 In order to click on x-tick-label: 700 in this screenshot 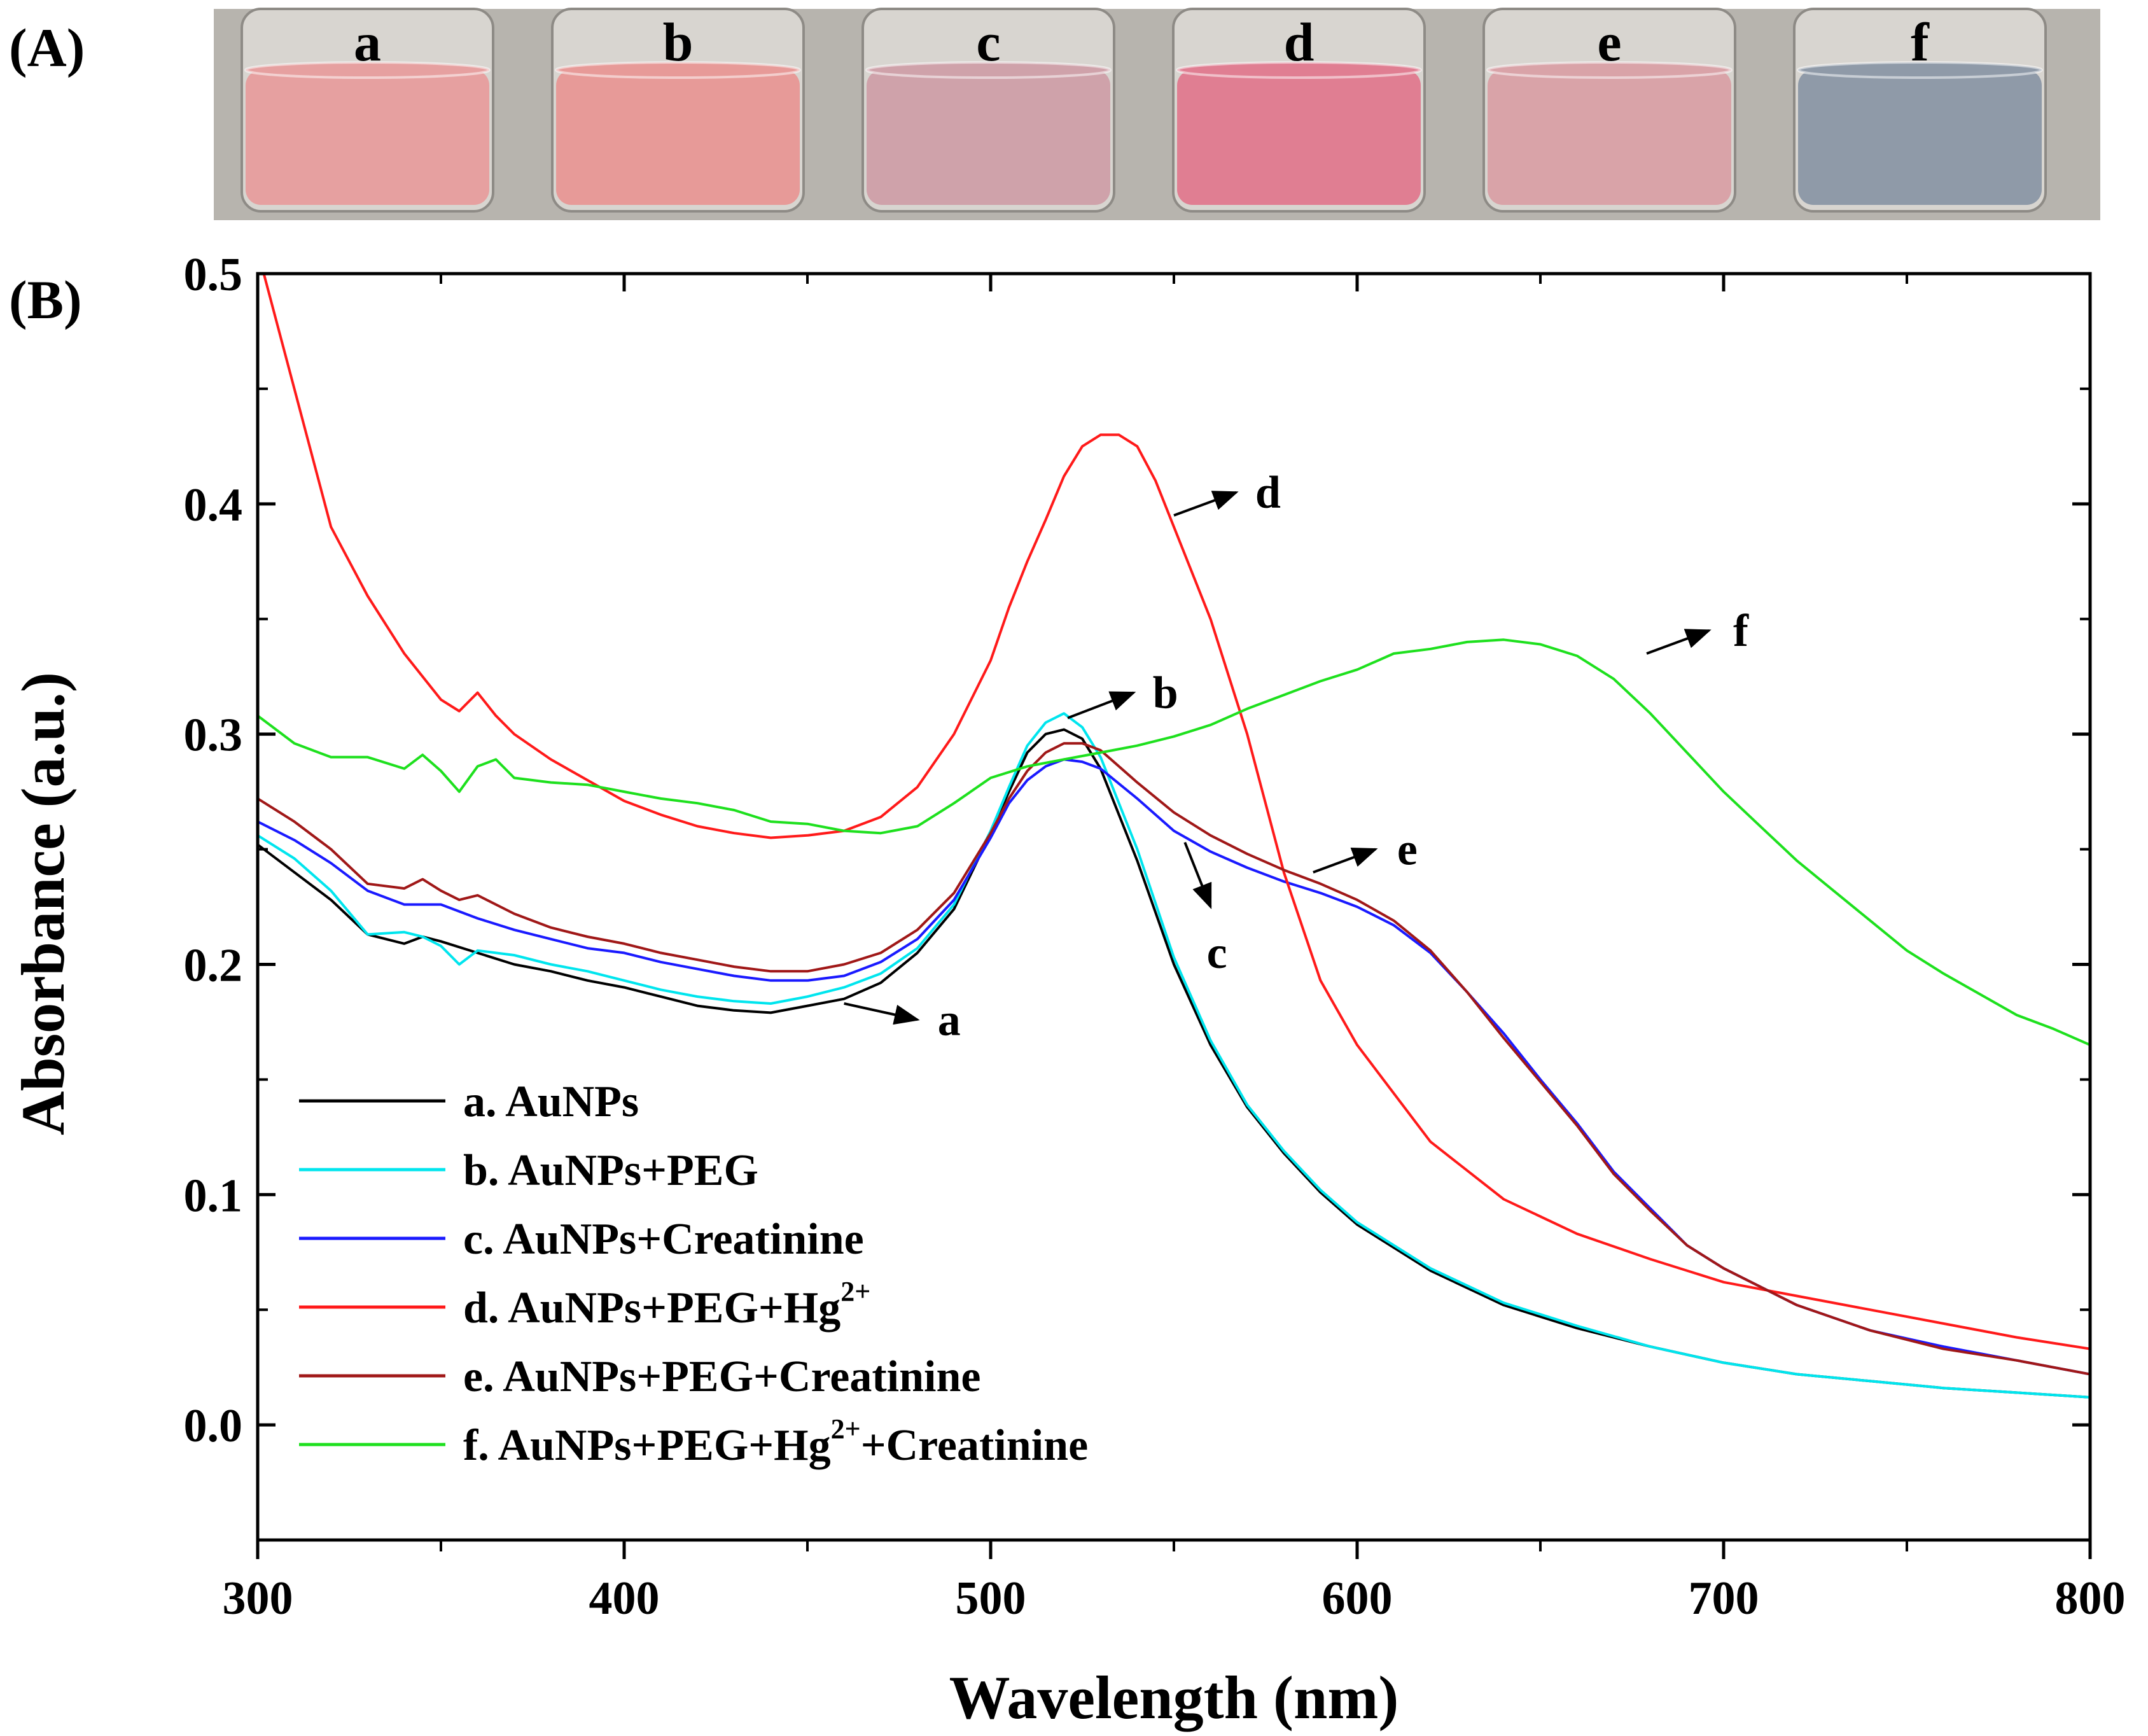, I will do `click(1724, 1598)`.